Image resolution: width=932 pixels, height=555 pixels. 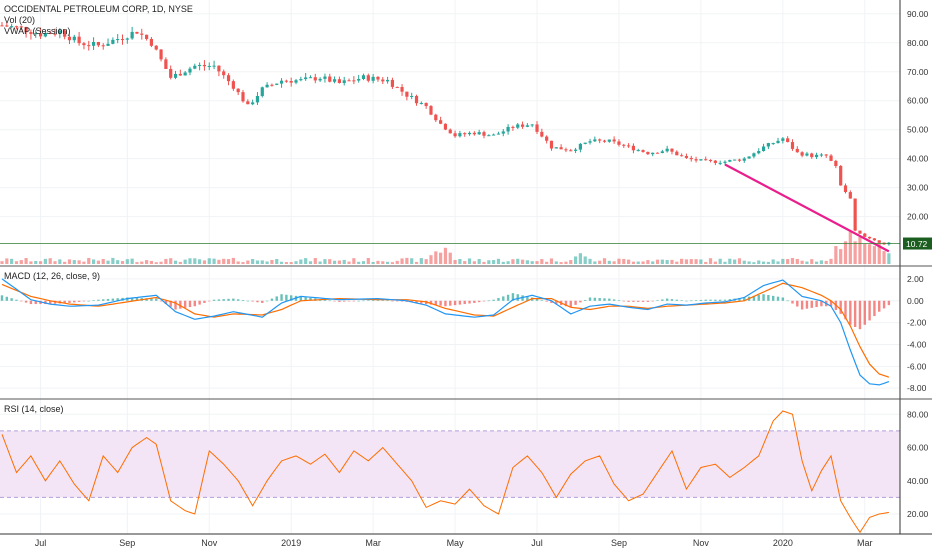 I want to click on price-tick-label: 20.00, so click(x=918, y=217).